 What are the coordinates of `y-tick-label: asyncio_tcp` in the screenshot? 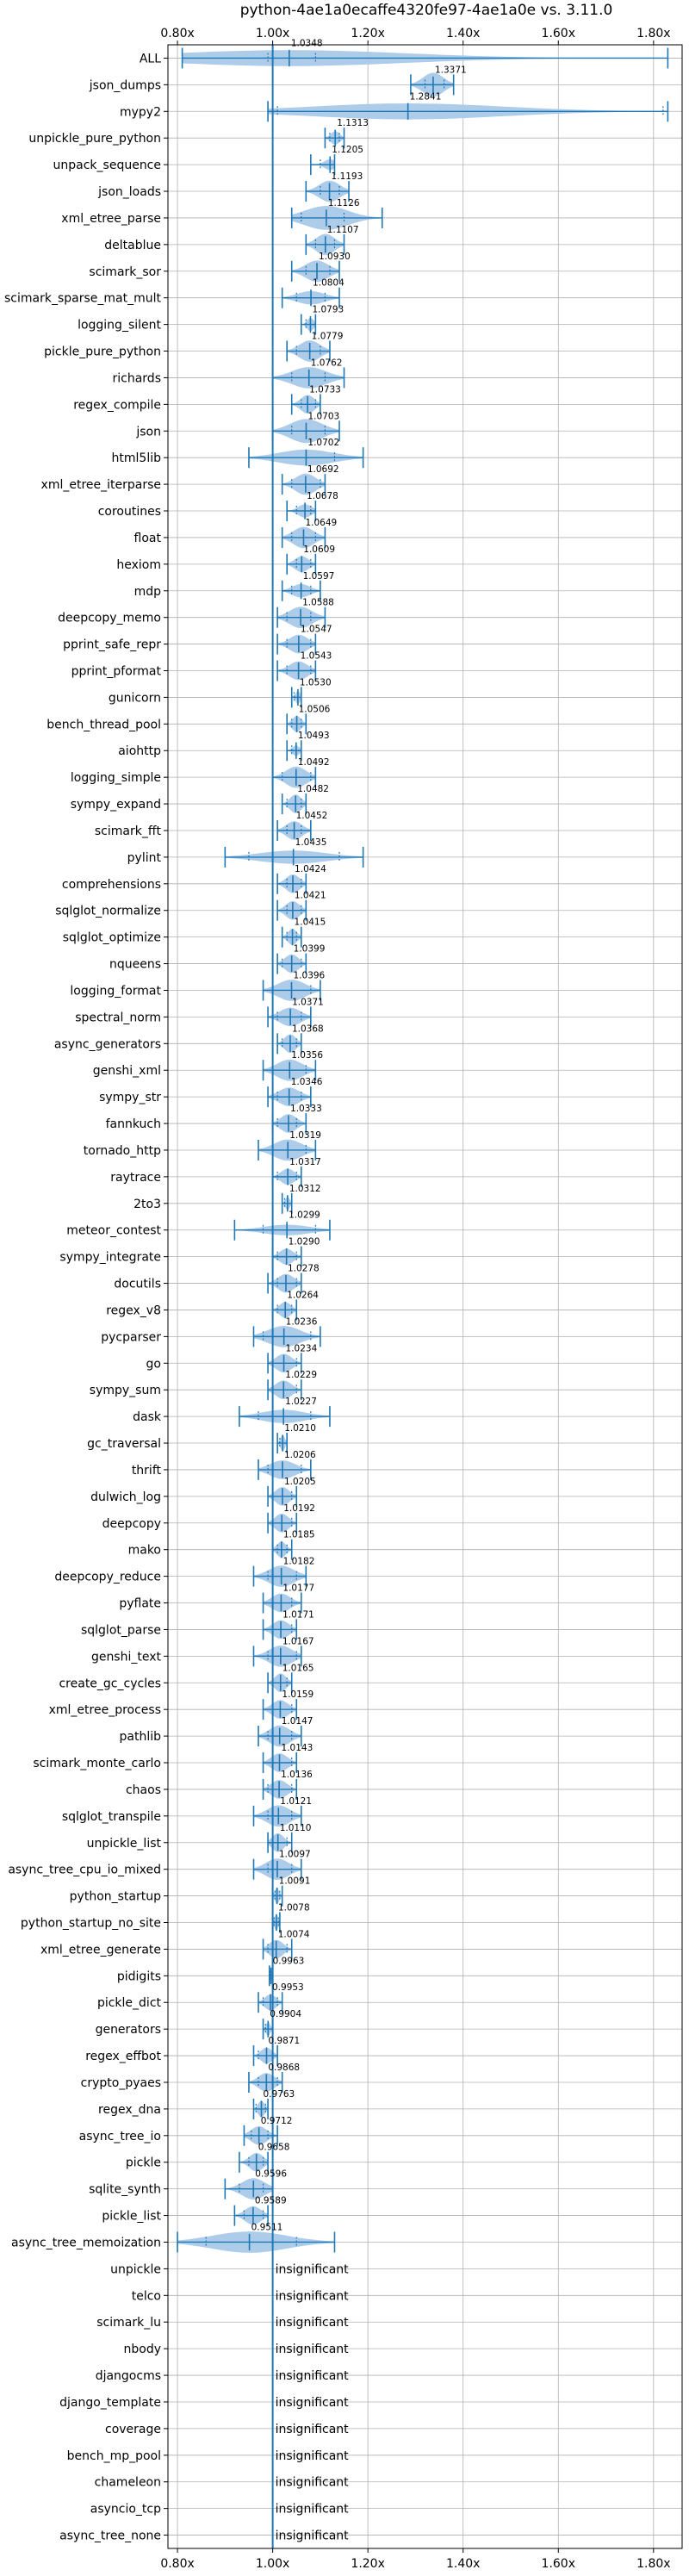 It's located at (125, 2510).